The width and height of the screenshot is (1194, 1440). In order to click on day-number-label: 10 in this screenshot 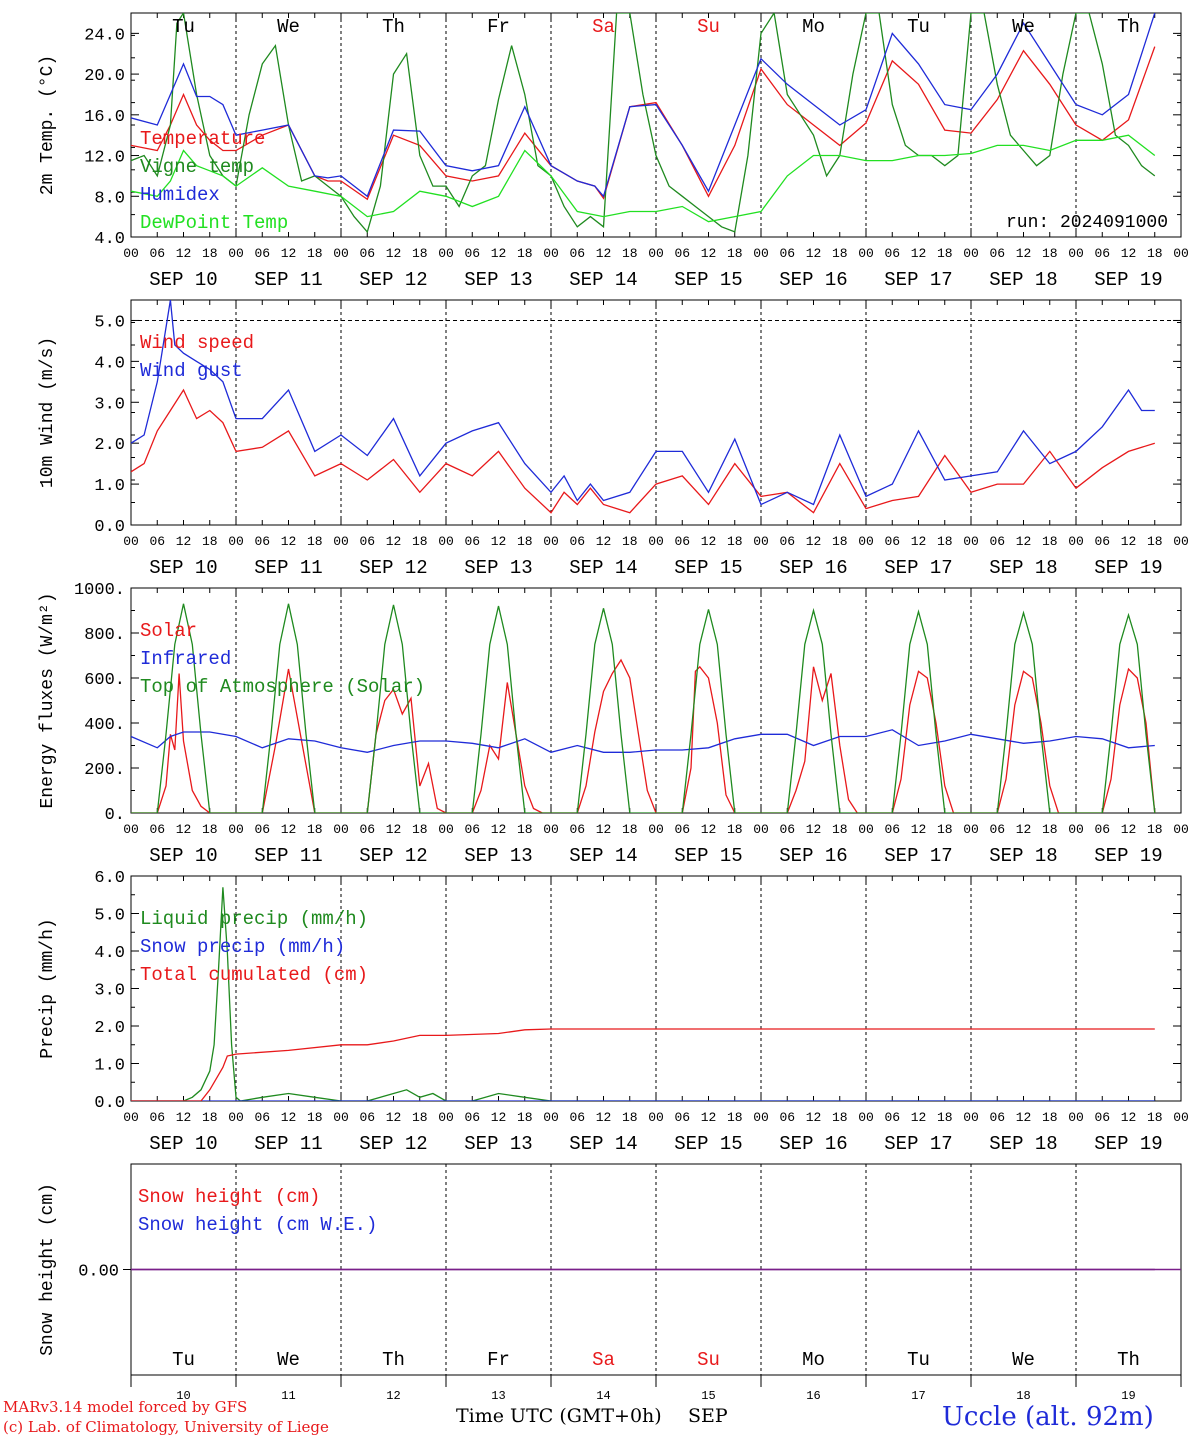, I will do `click(183, 1396)`.